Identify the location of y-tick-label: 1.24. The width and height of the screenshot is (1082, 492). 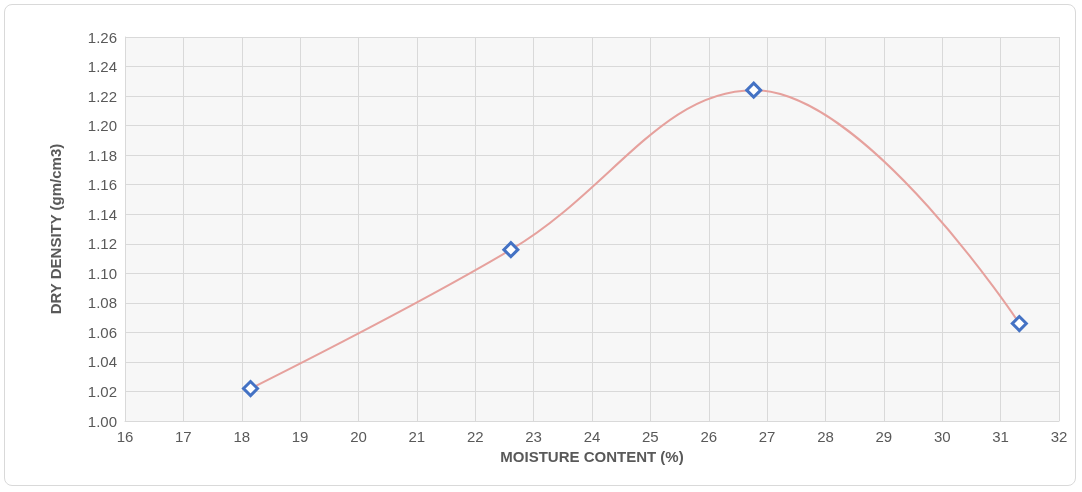
(102, 67).